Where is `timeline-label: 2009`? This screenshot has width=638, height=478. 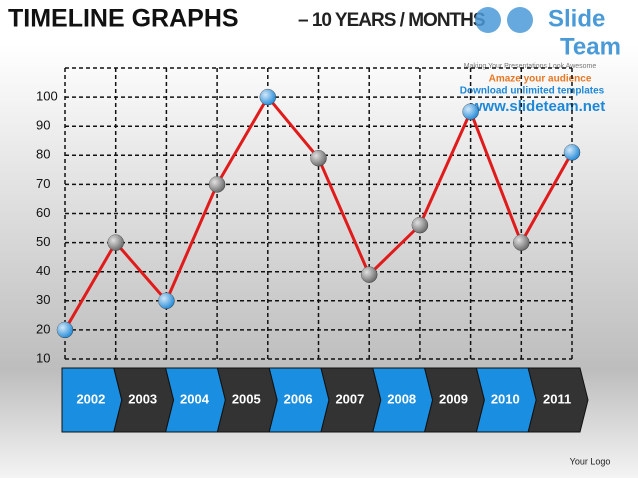 timeline-label: 2009 is located at coordinates (453, 398).